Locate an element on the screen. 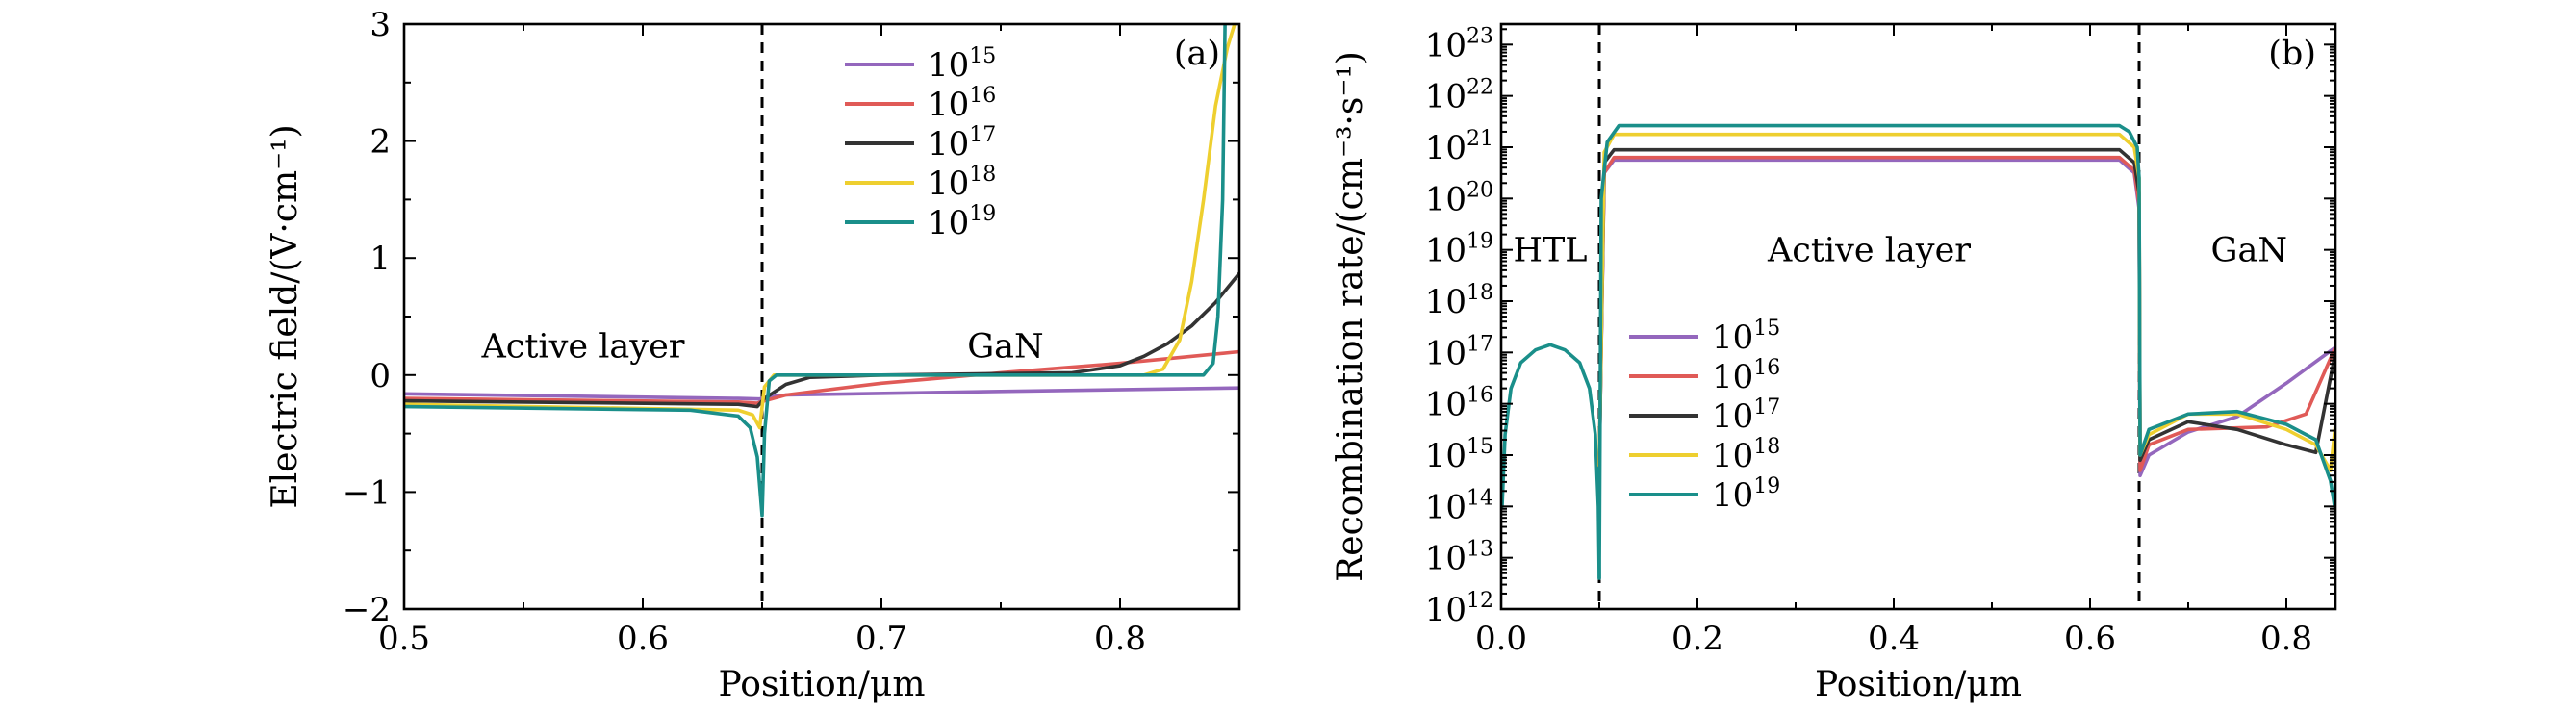 The height and width of the screenshot is (712, 2576). x-tick-label: 0.0 is located at coordinates (1501, 639).